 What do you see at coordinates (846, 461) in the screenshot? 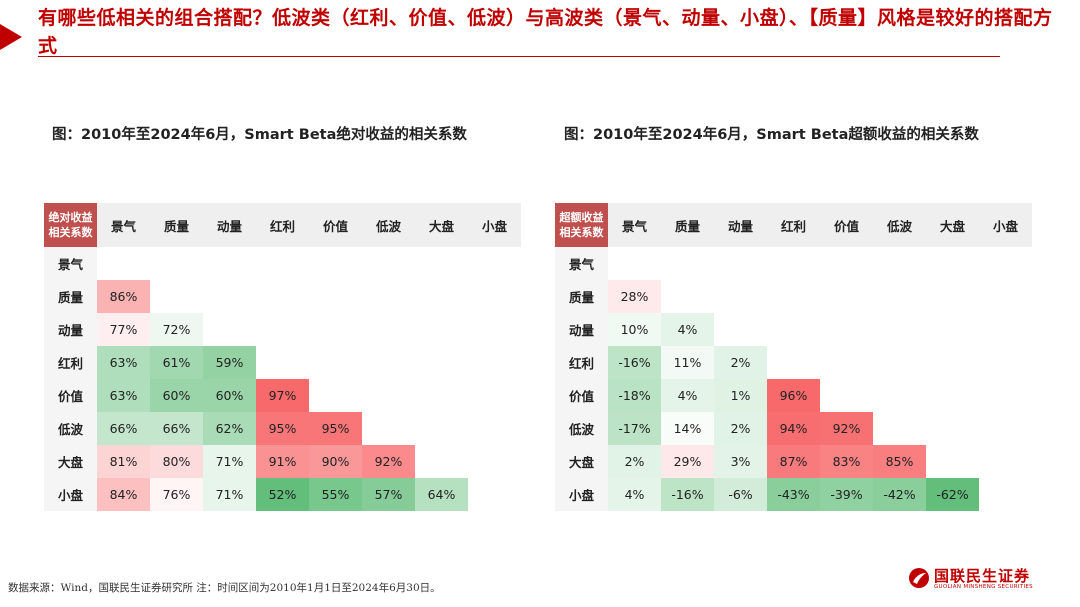
I see `heatmap-cell: 83%` at bounding box center [846, 461].